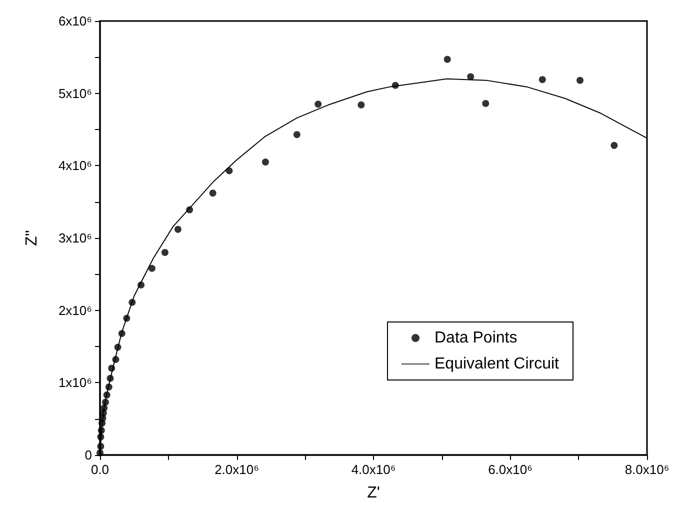 The height and width of the screenshot is (528, 673). I want to click on y-tick-label: 2x10⁶, so click(75, 310).